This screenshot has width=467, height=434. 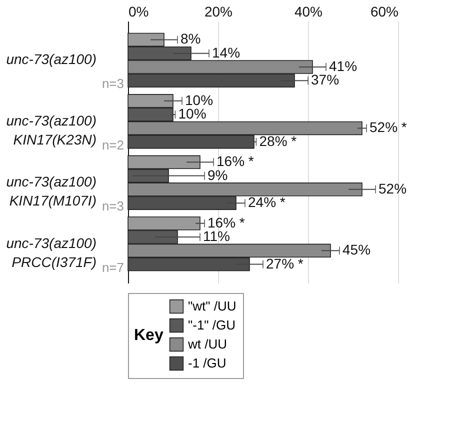 I want to click on data-label: 37%, so click(x=325, y=80).